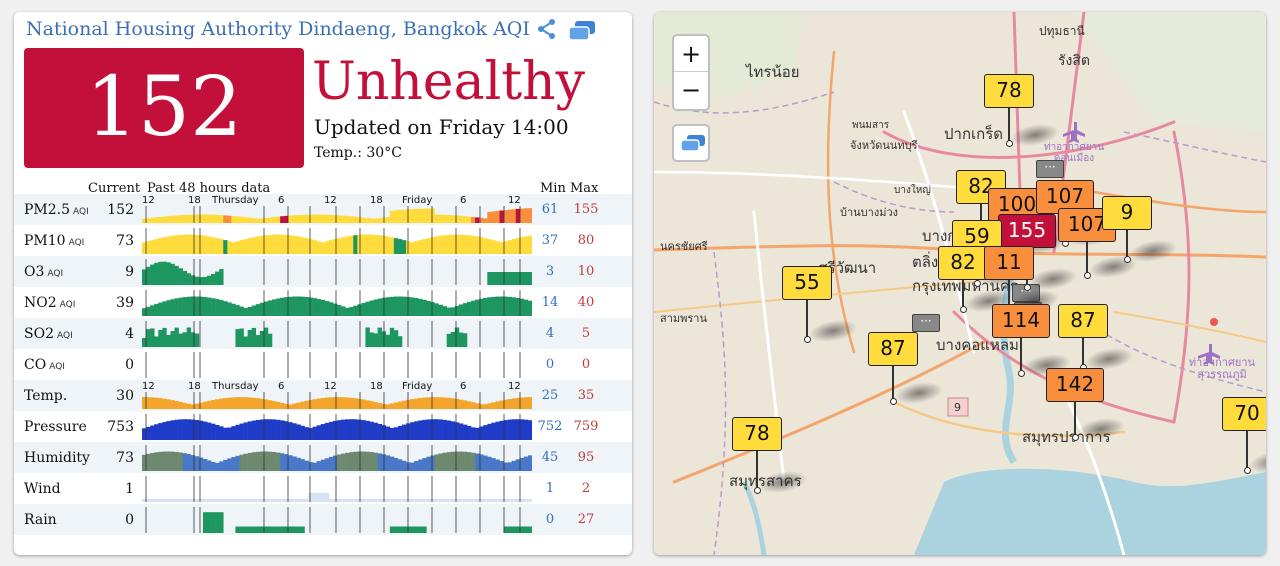  Describe the element at coordinates (807, 283) in the screenshot. I see `marker-value: 55` at that location.